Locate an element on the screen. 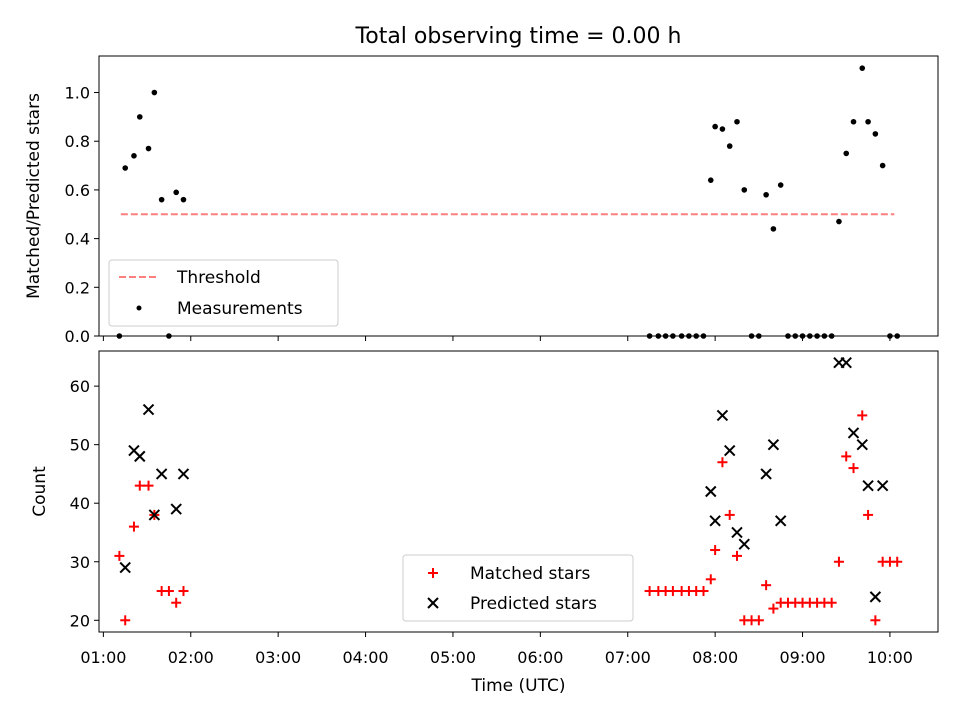 This screenshot has height=720, width=960. y-tick-label-ratio: 0.2 is located at coordinates (77, 287).